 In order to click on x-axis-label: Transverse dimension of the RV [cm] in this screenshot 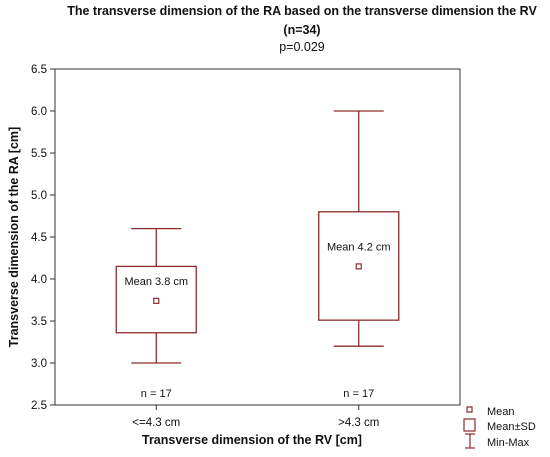, I will do `click(252, 440)`.